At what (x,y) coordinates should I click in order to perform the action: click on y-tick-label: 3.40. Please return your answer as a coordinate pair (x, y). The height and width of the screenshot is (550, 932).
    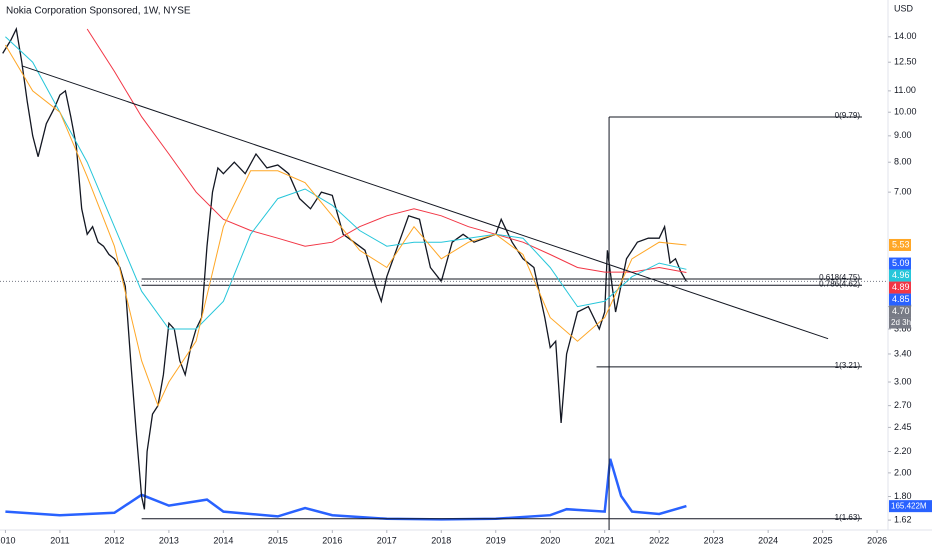
    Looking at the image, I should click on (903, 353).